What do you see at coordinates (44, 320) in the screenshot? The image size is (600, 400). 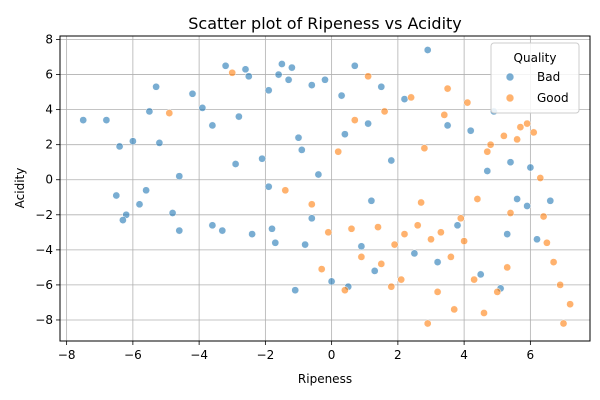 I see `y-tick-label: −8` at bounding box center [44, 320].